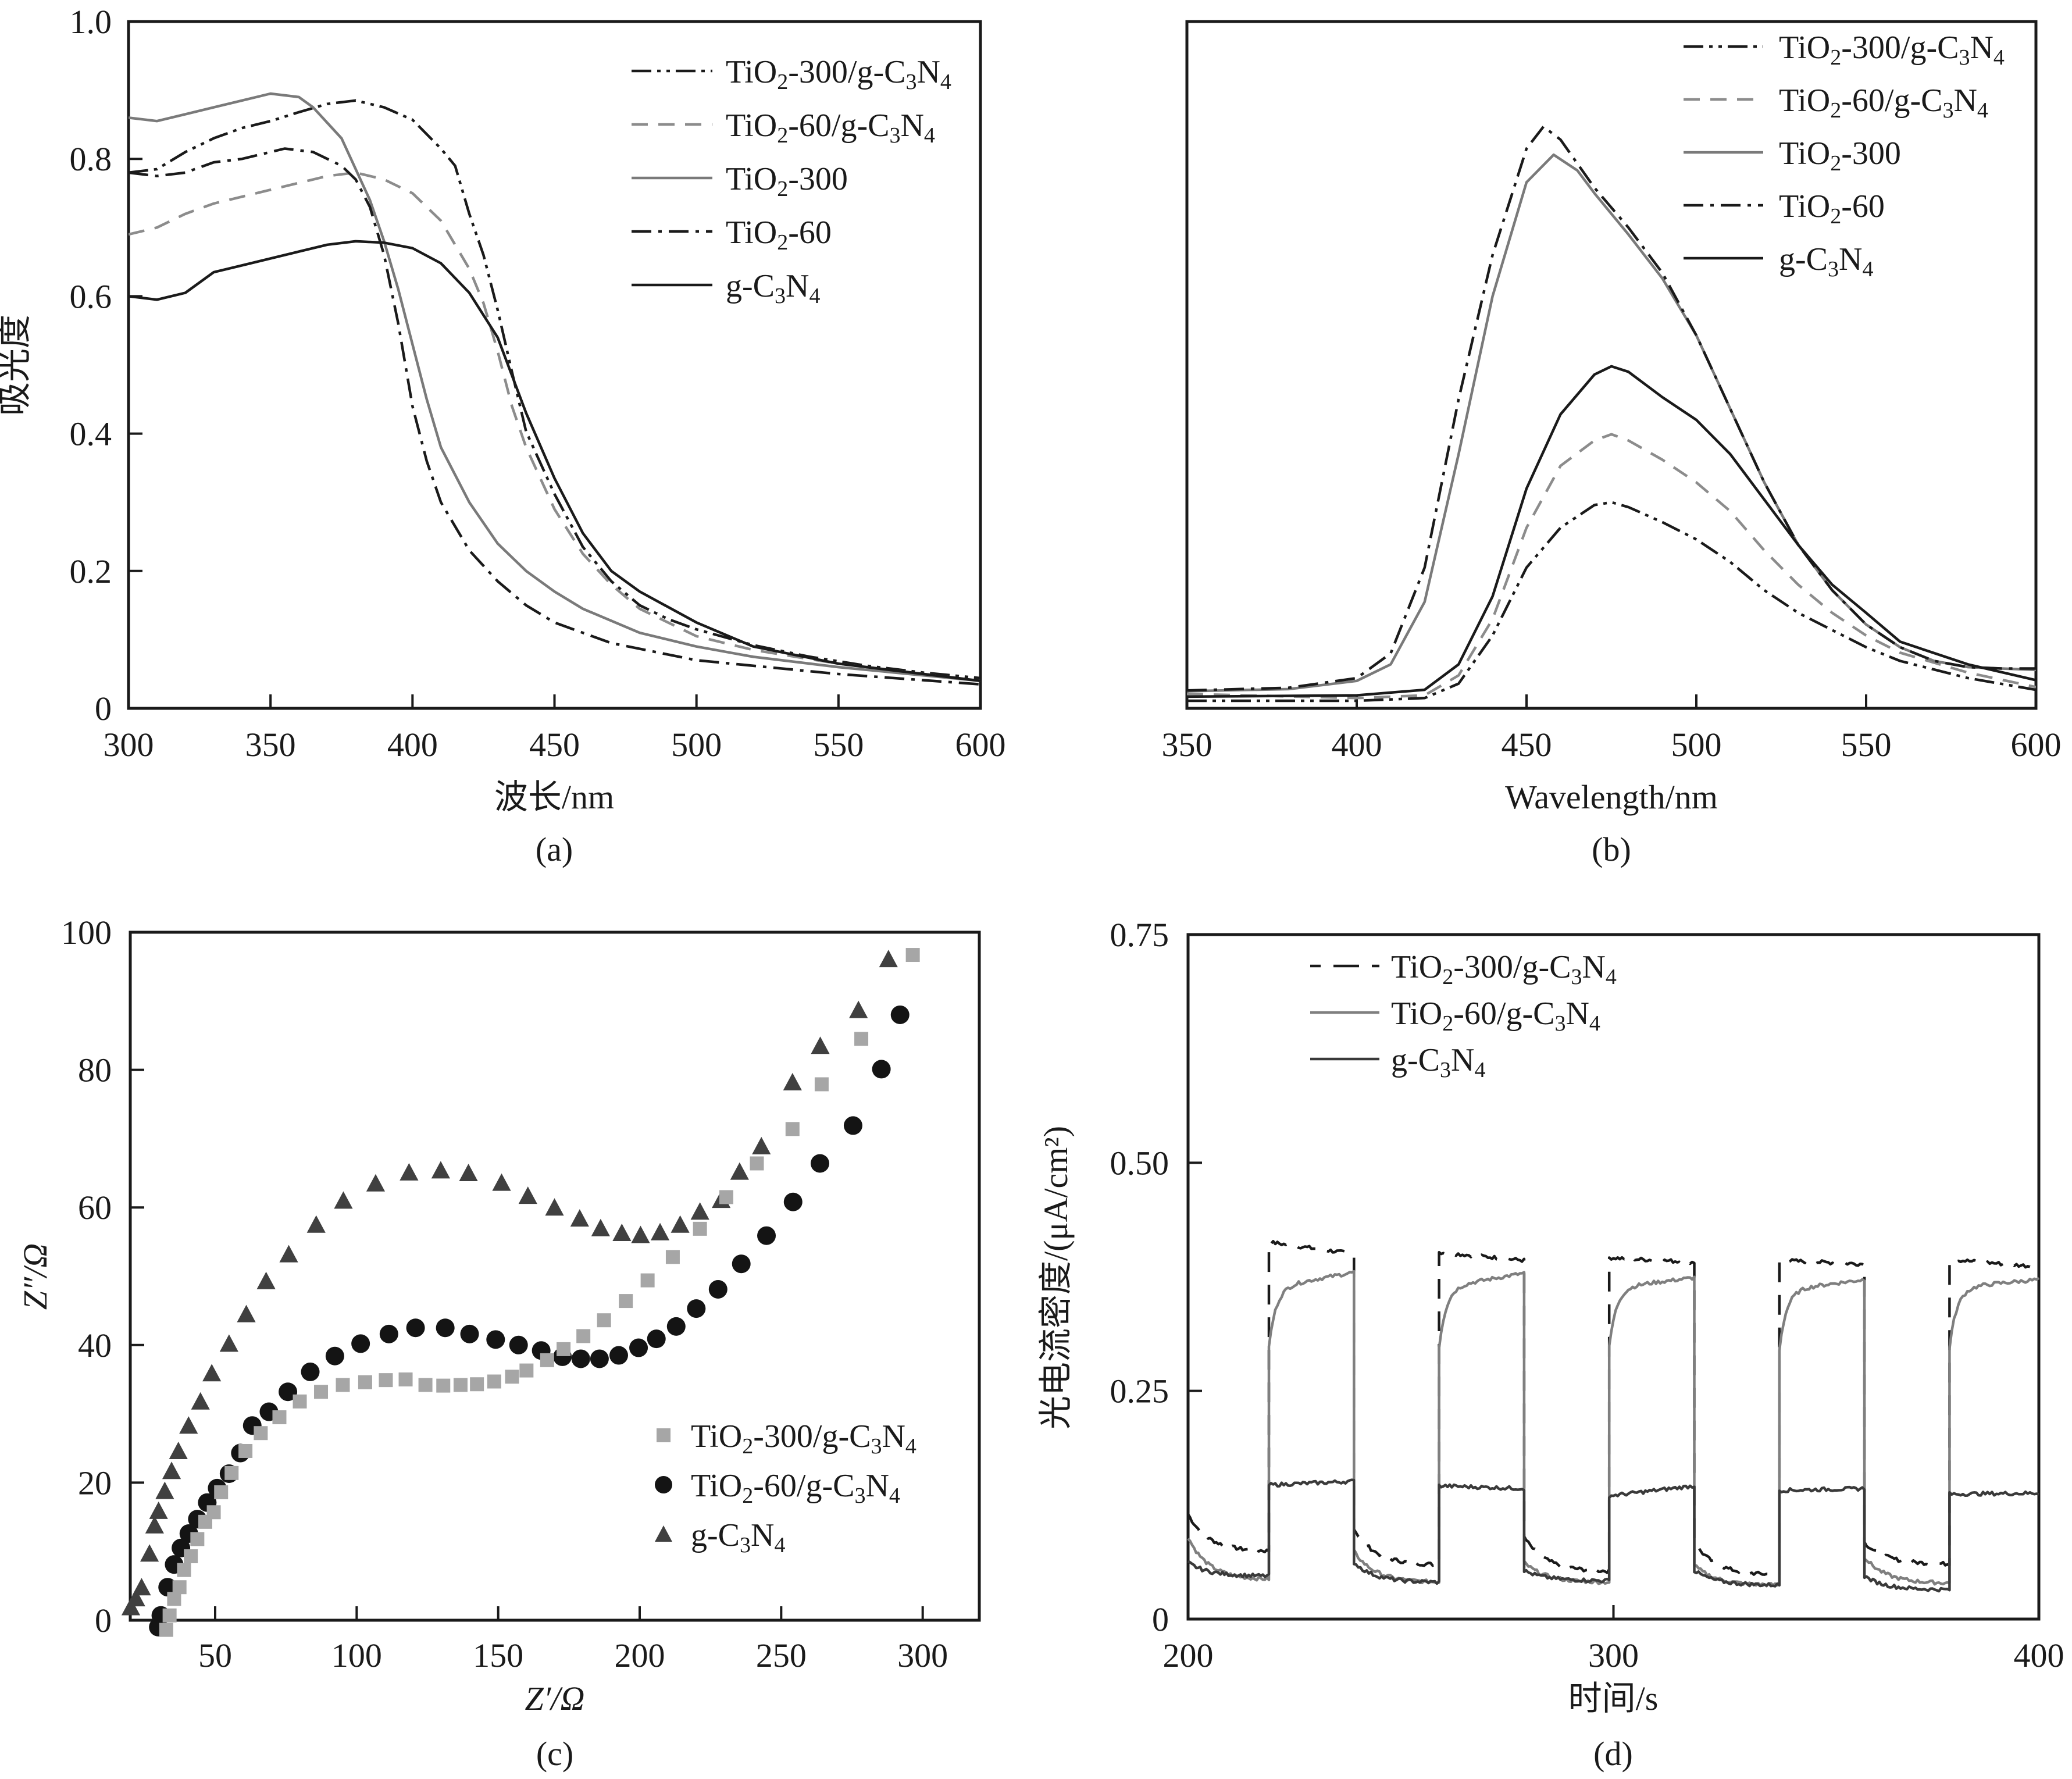 Image resolution: width=2072 pixels, height=1779 pixels. What do you see at coordinates (1892, 50) in the screenshot?
I see `legend-label: TiO2-300/g-C3N4` at bounding box center [1892, 50].